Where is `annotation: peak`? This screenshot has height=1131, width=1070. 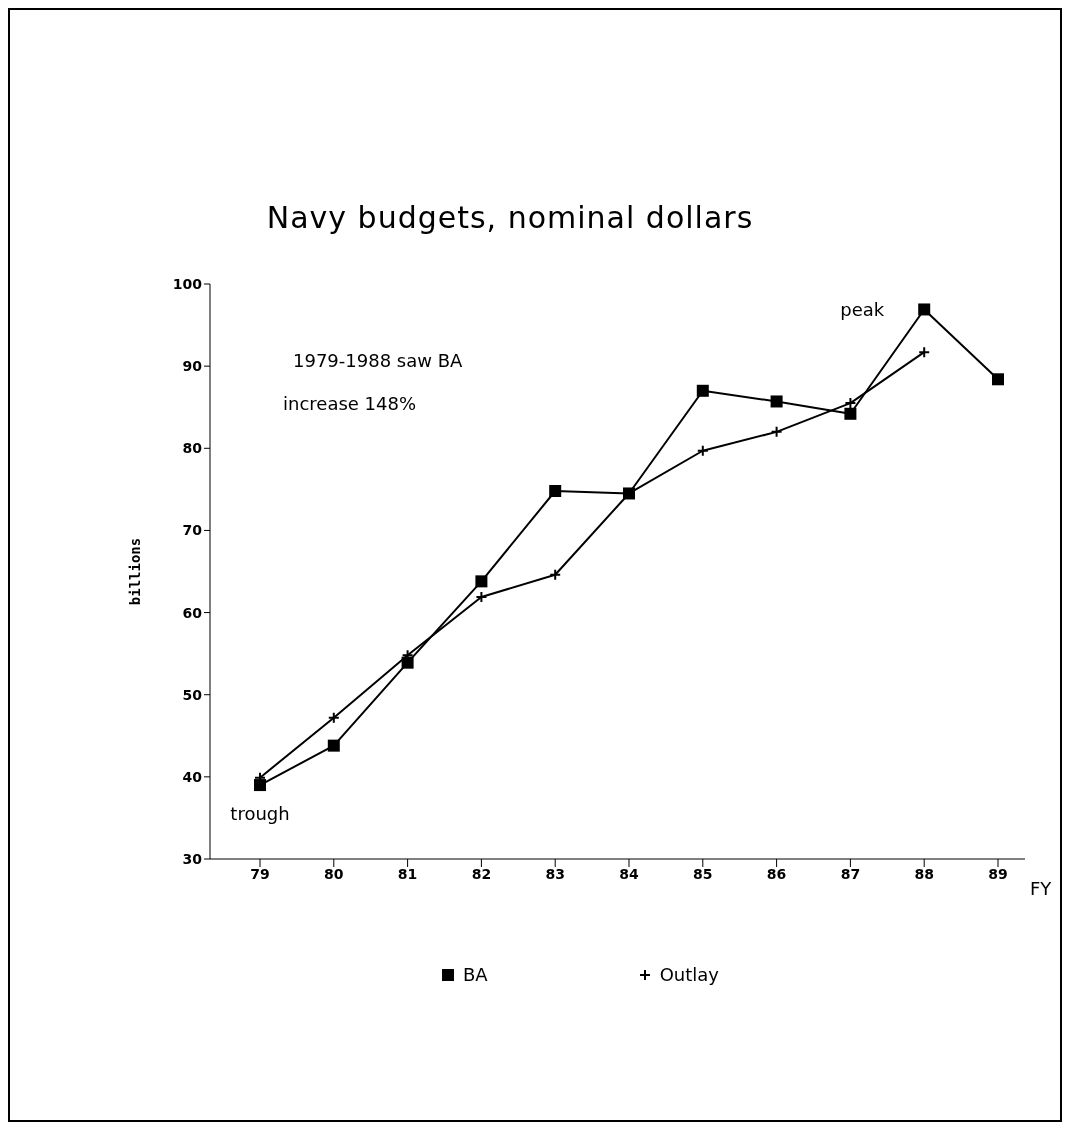
annotation: peak is located at coordinates (862, 309).